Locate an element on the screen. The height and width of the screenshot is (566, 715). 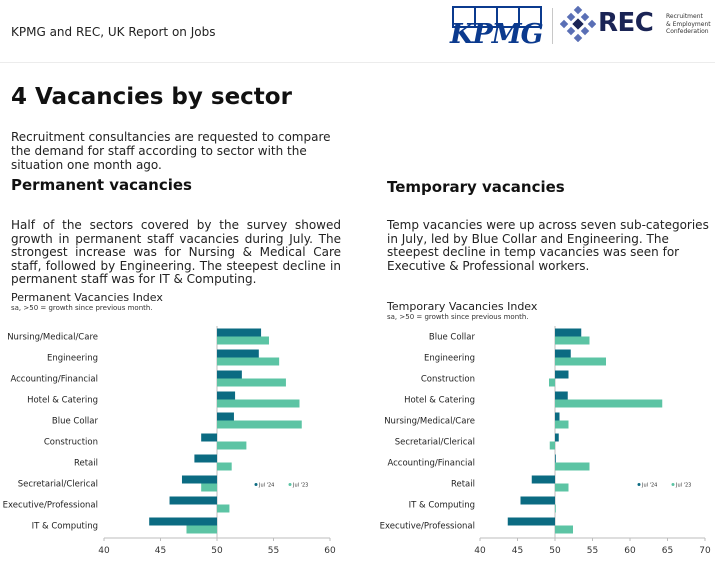
kpmg-logo: KPMG is located at coordinates (496, 28).